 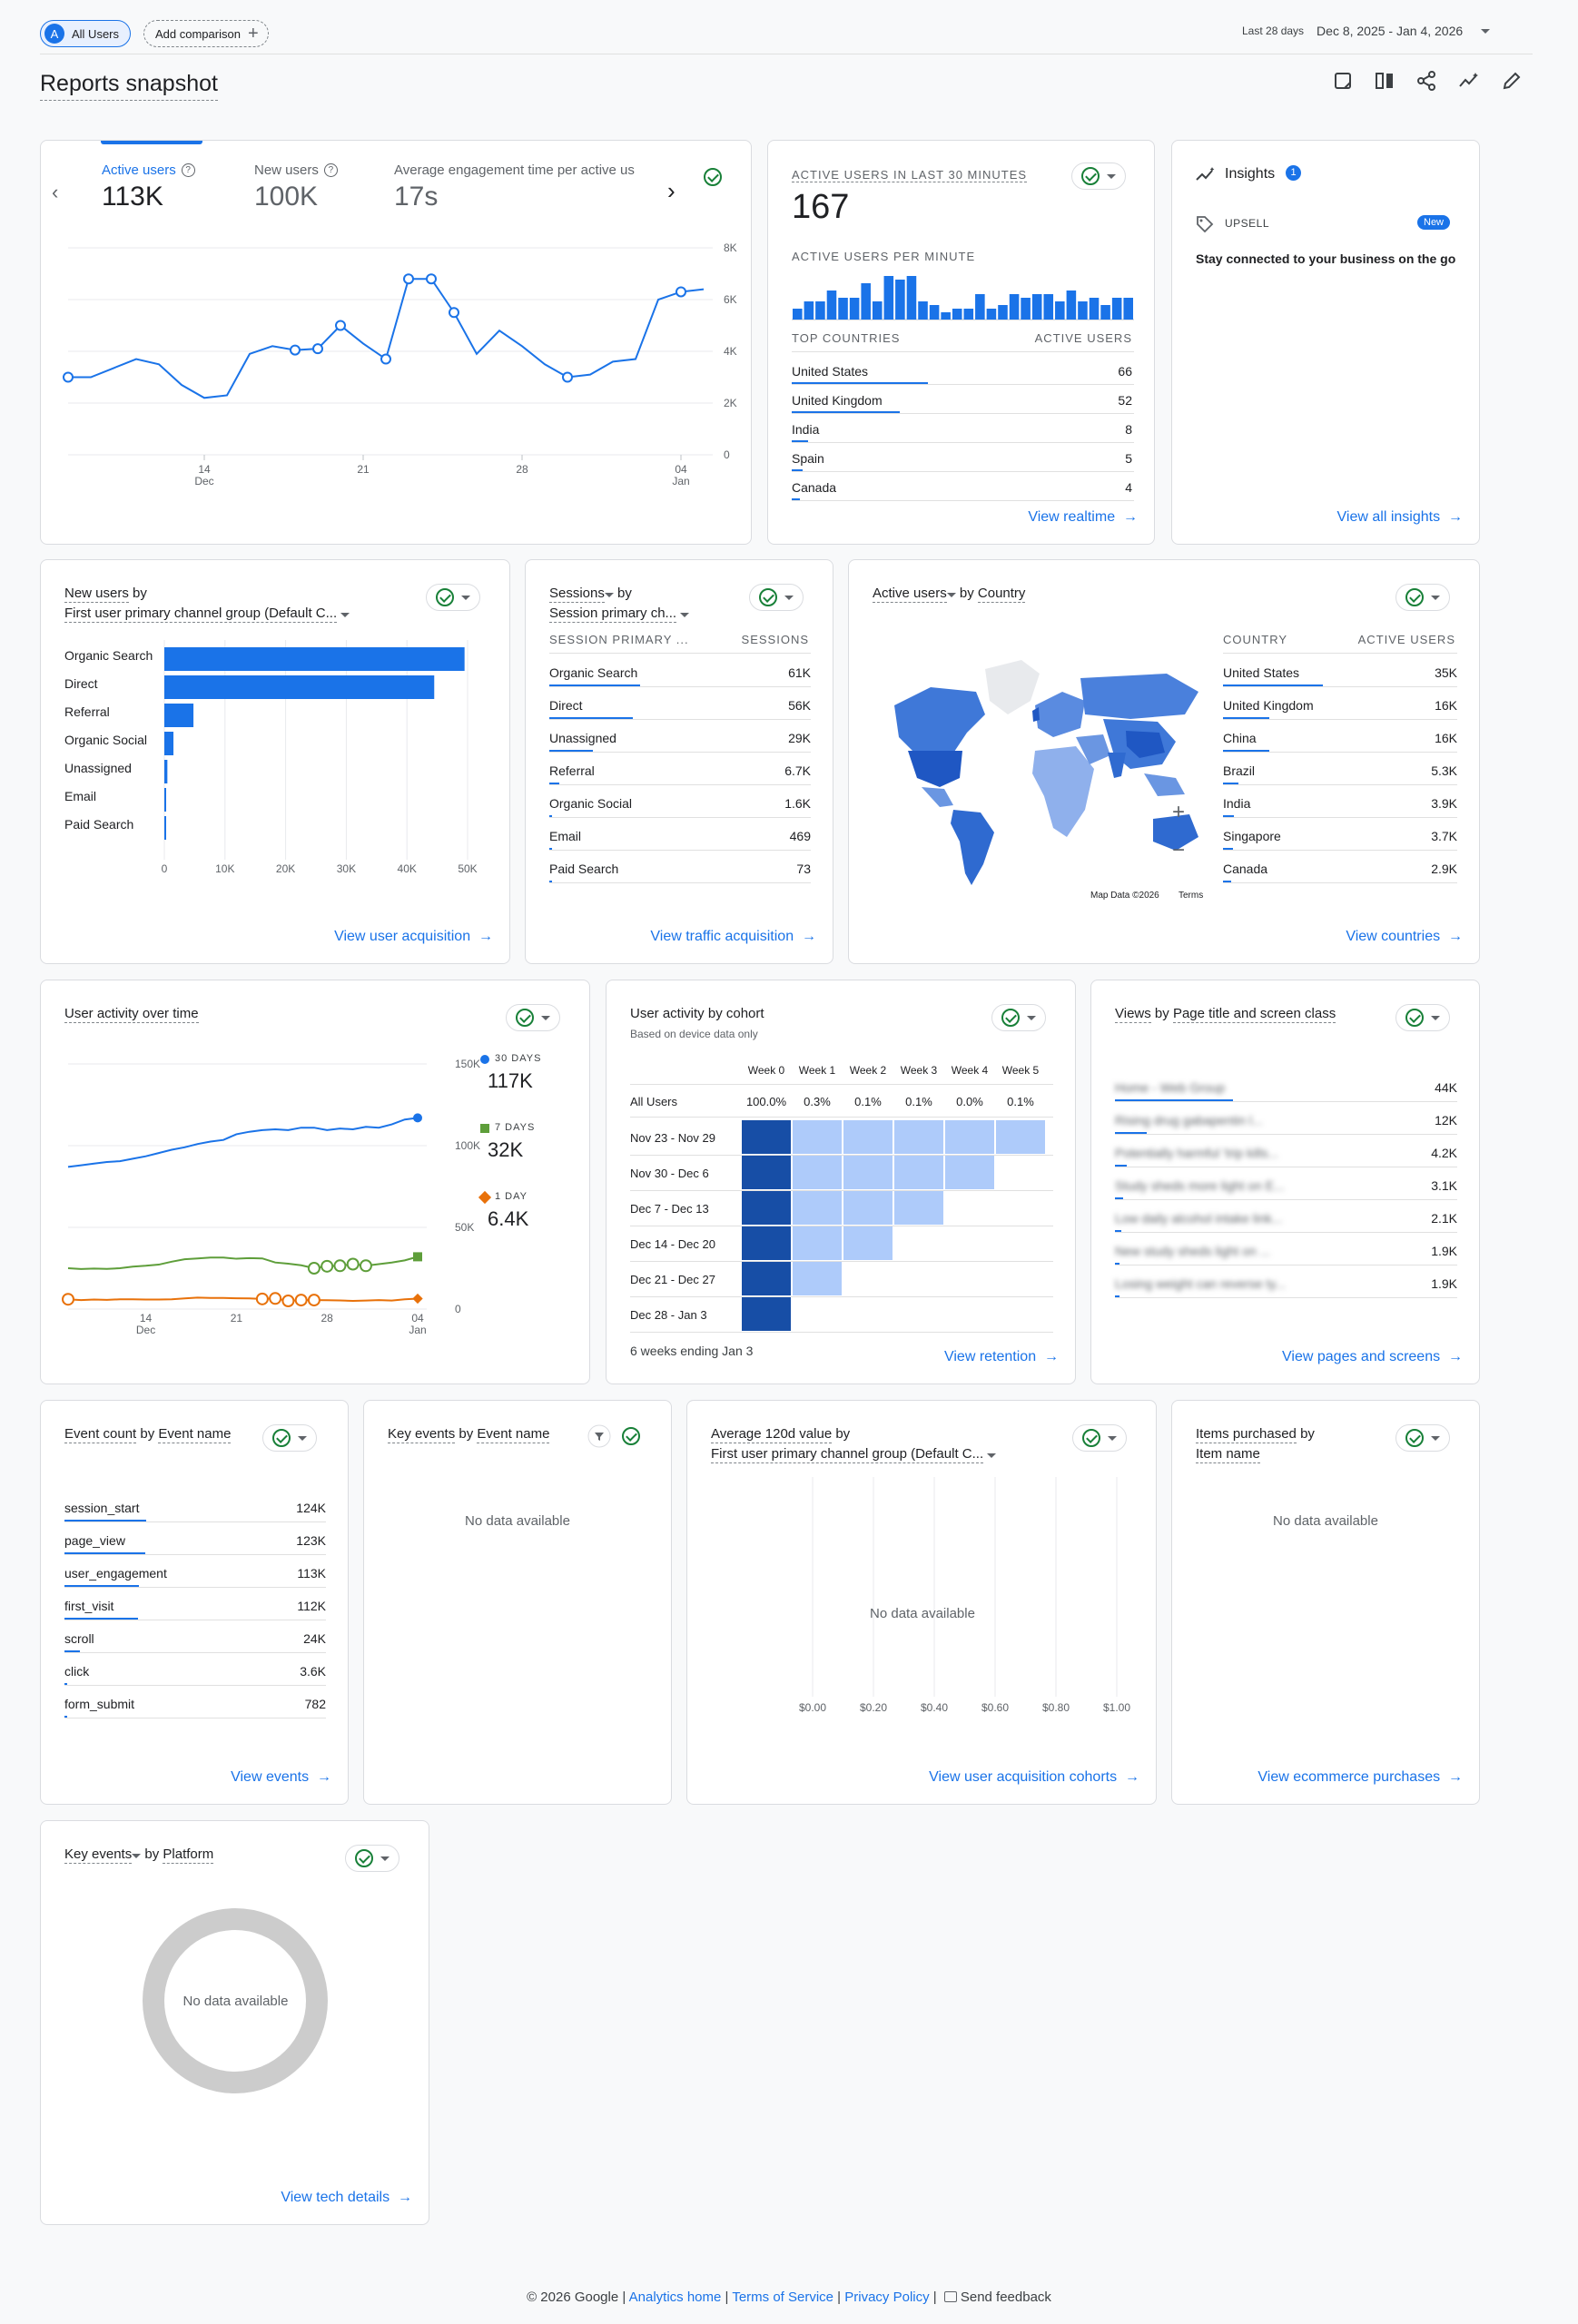 What do you see at coordinates (1389, 517) in the screenshot?
I see `view-all-insights-label: View all insights` at bounding box center [1389, 517].